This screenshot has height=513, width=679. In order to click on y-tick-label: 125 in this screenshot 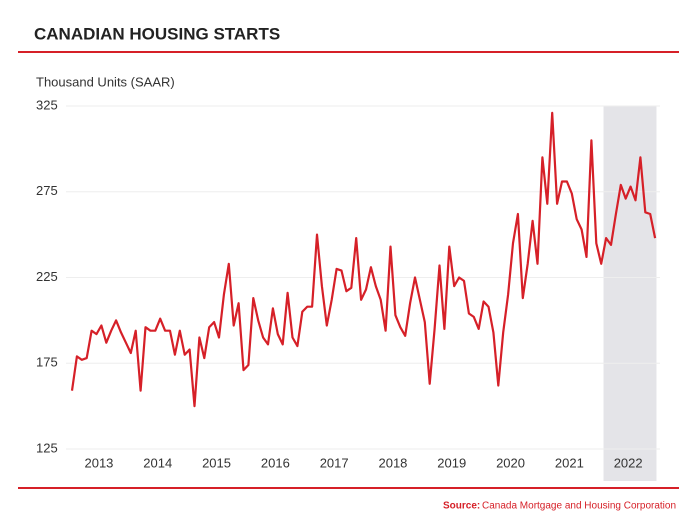, I will do `click(47, 447)`.